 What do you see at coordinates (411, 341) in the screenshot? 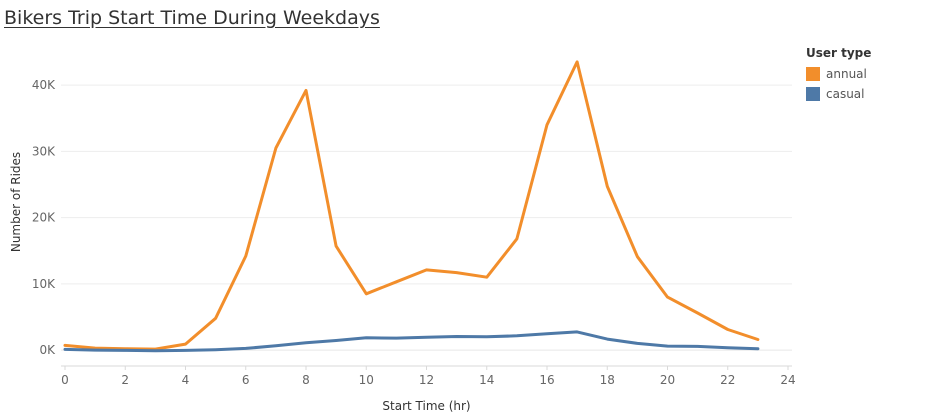
I see `series-line-casual` at bounding box center [411, 341].